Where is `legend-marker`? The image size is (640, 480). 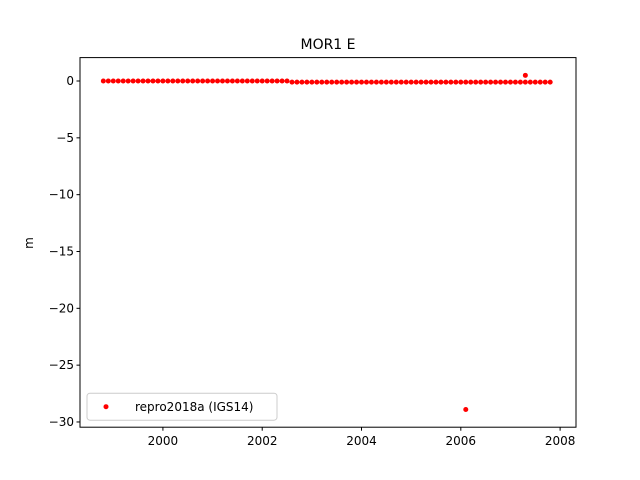 legend-marker is located at coordinates (106, 407).